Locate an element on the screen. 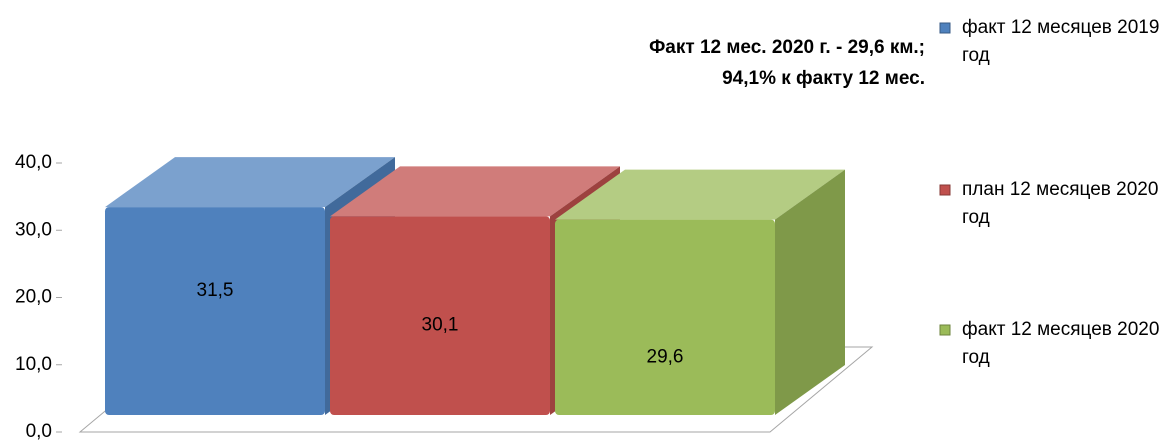  data-label: 30,1 is located at coordinates (440, 325).